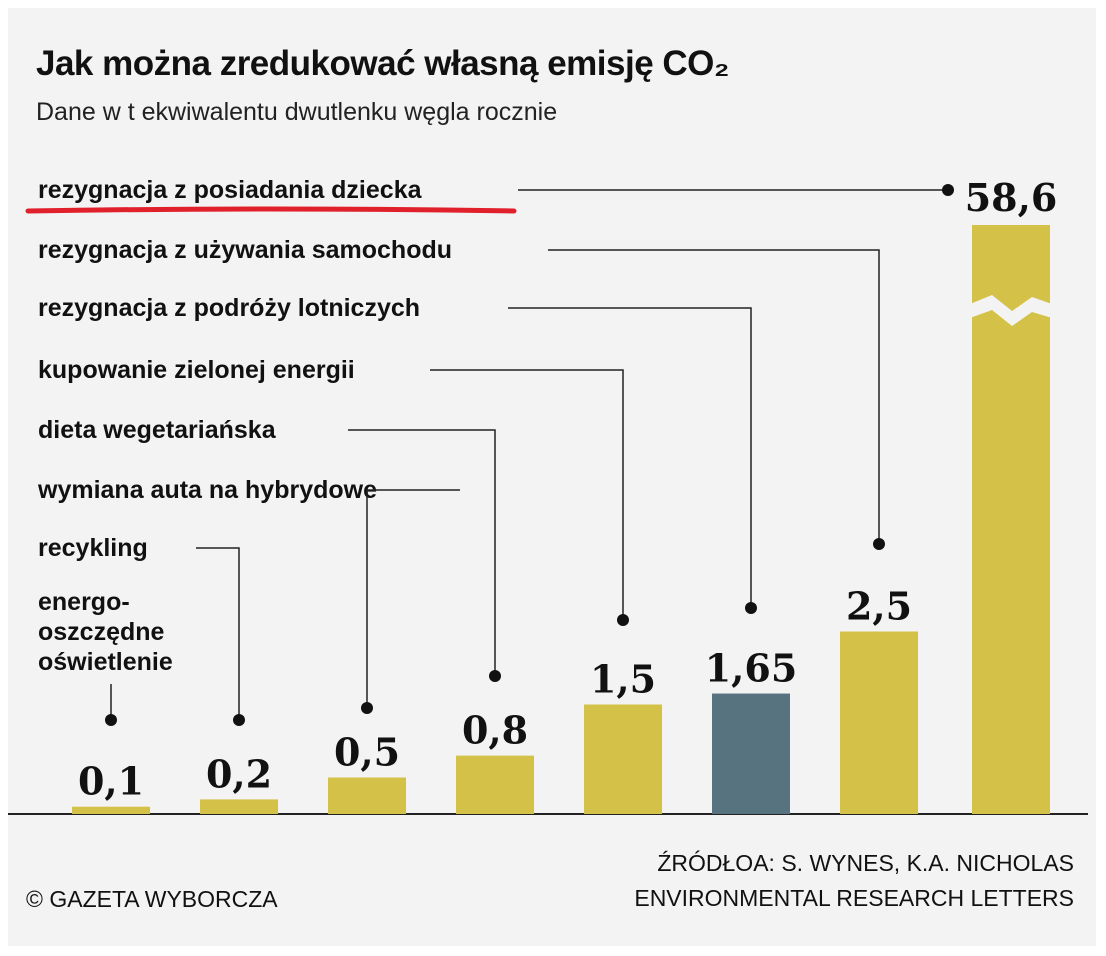 Image resolution: width=1106 pixels, height=956 pixels. What do you see at coordinates (230, 190) in the screenshot?
I see `category-label: rezygnacja z posiadania dziecka` at bounding box center [230, 190].